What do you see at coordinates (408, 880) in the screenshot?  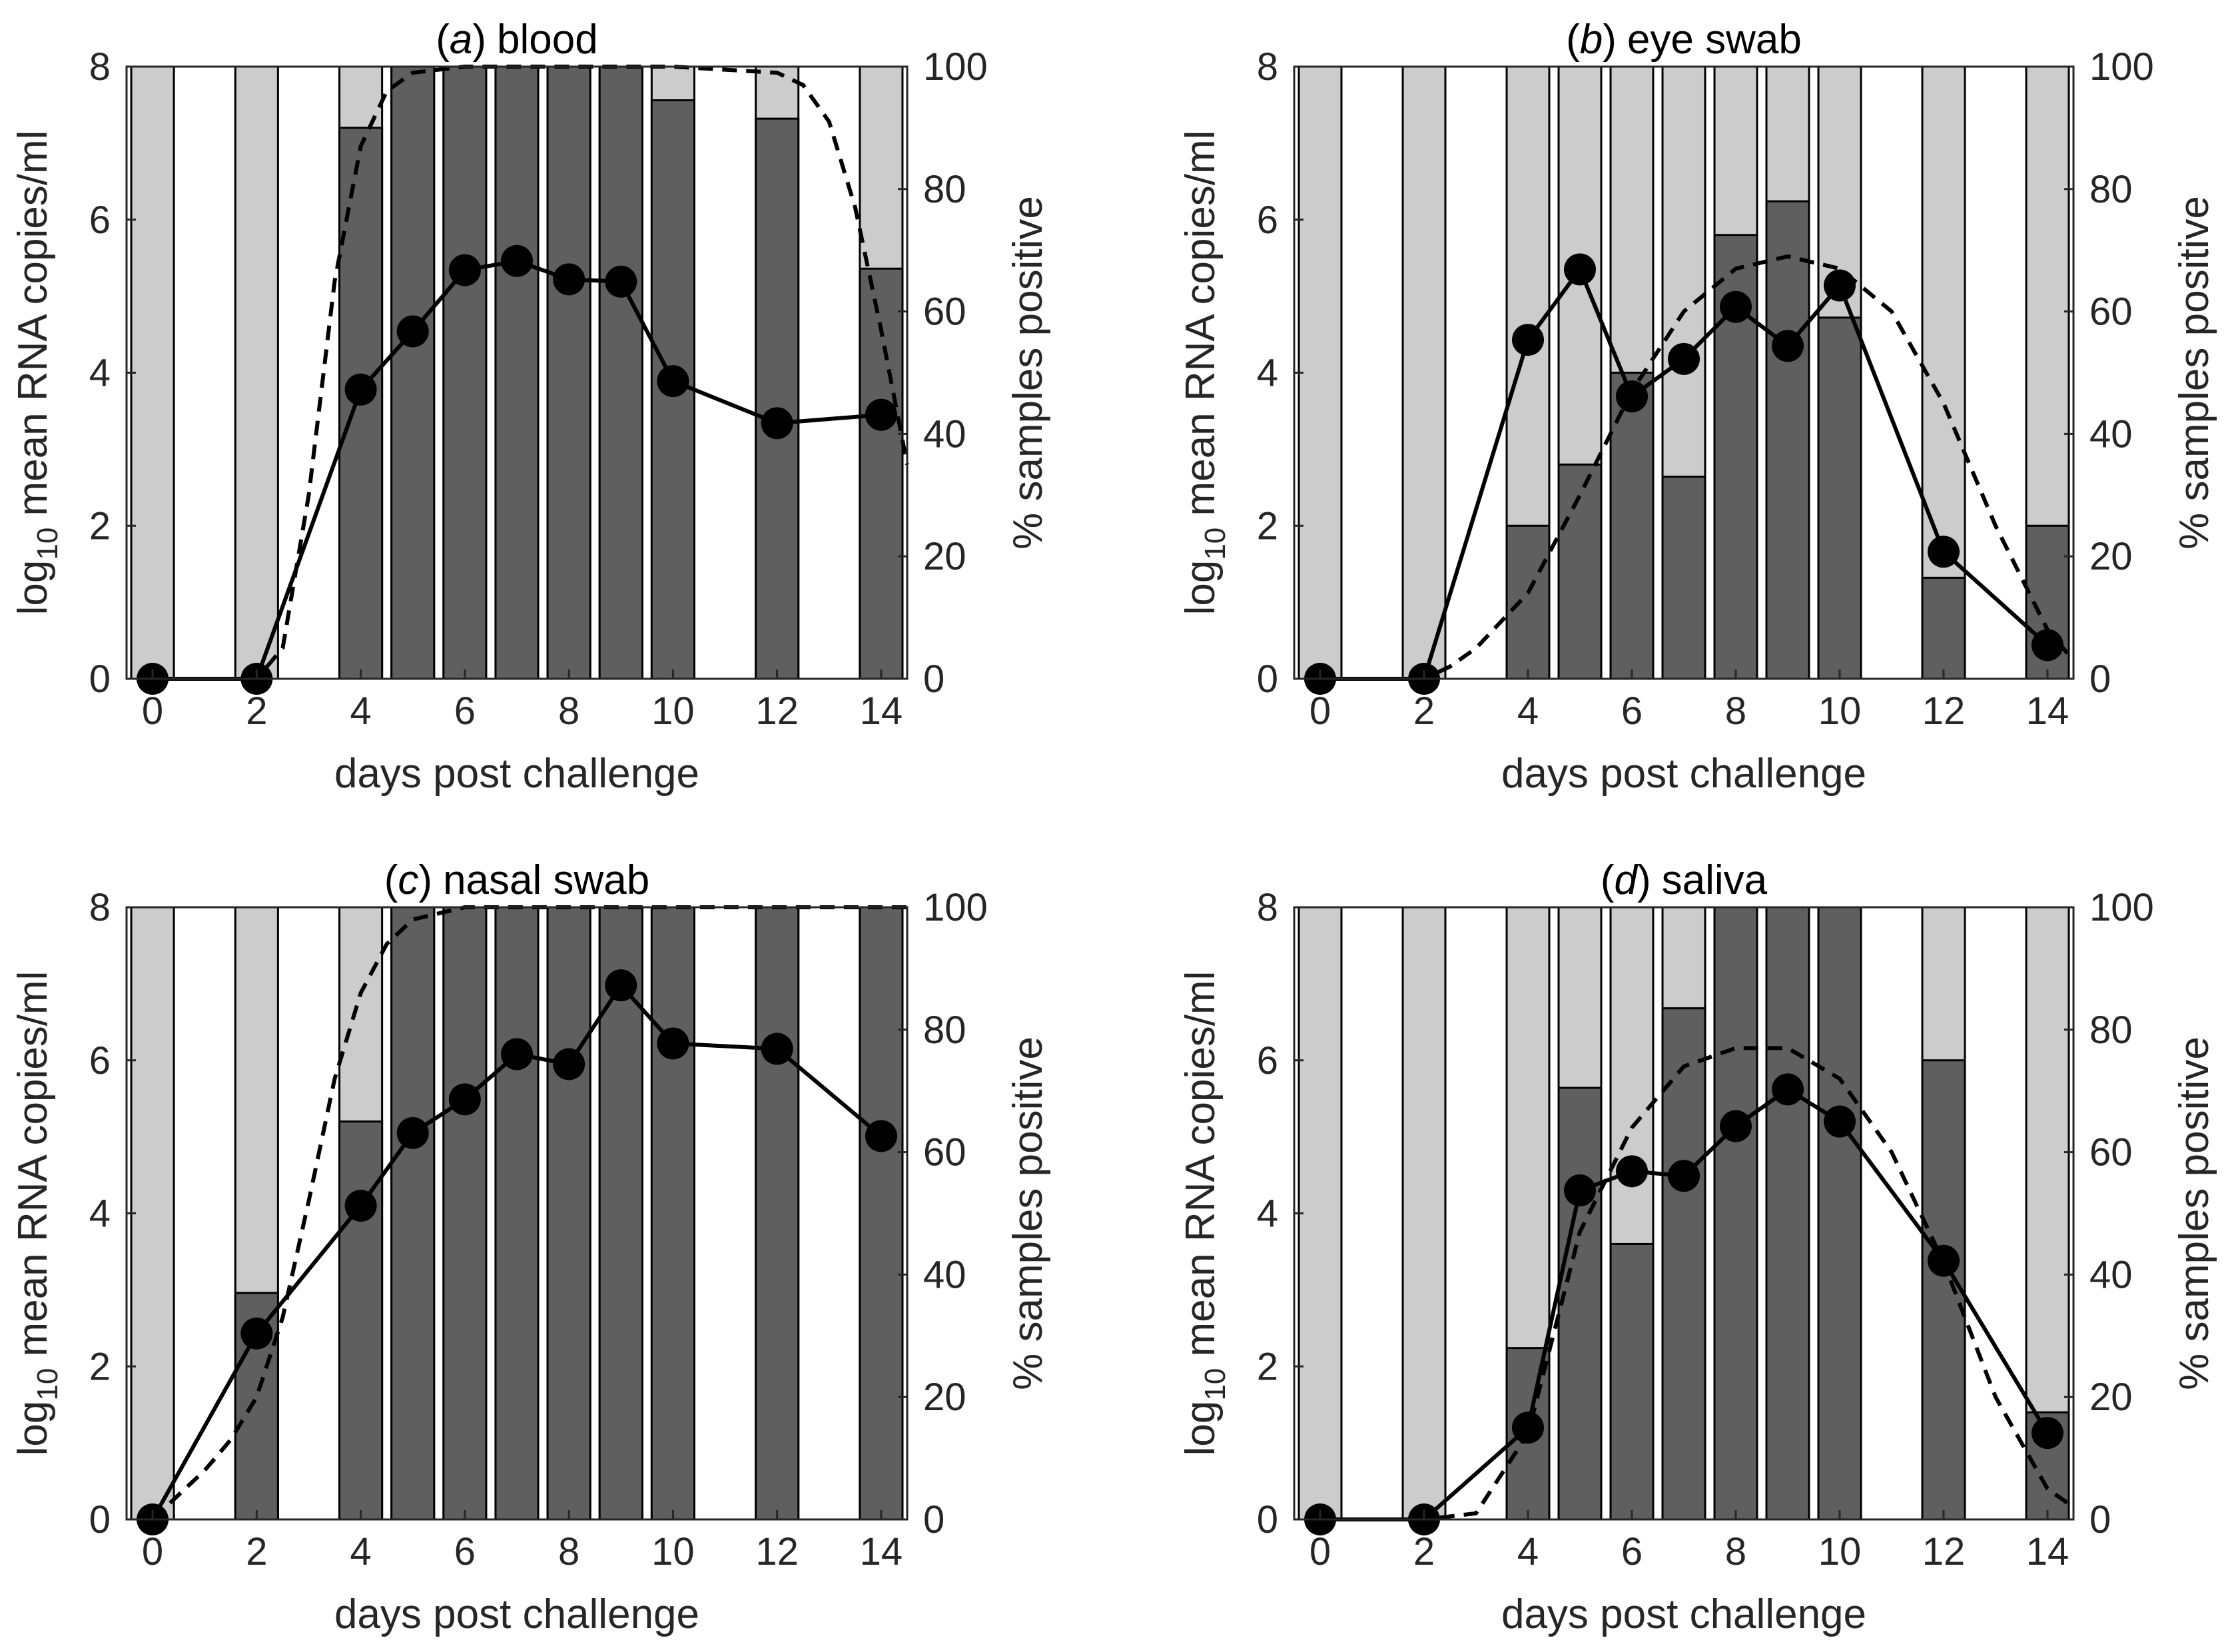 I see `title-letter: c` at bounding box center [408, 880].